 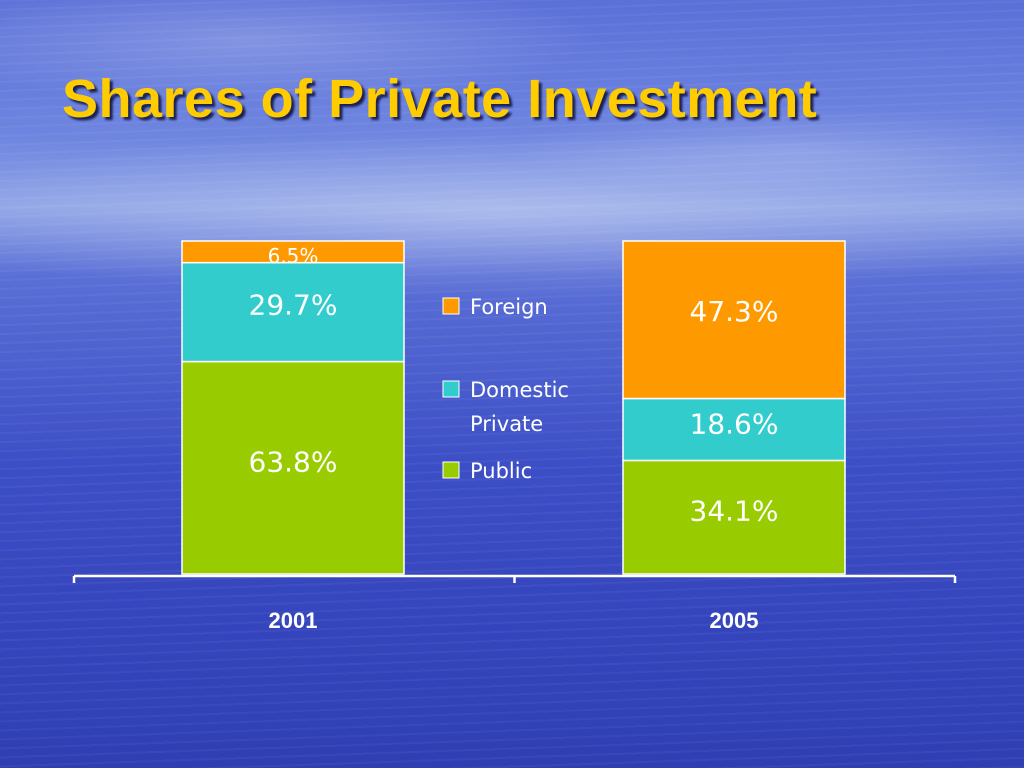 I want to click on legend-label-domestic-private: Domestic, so click(x=519, y=390).